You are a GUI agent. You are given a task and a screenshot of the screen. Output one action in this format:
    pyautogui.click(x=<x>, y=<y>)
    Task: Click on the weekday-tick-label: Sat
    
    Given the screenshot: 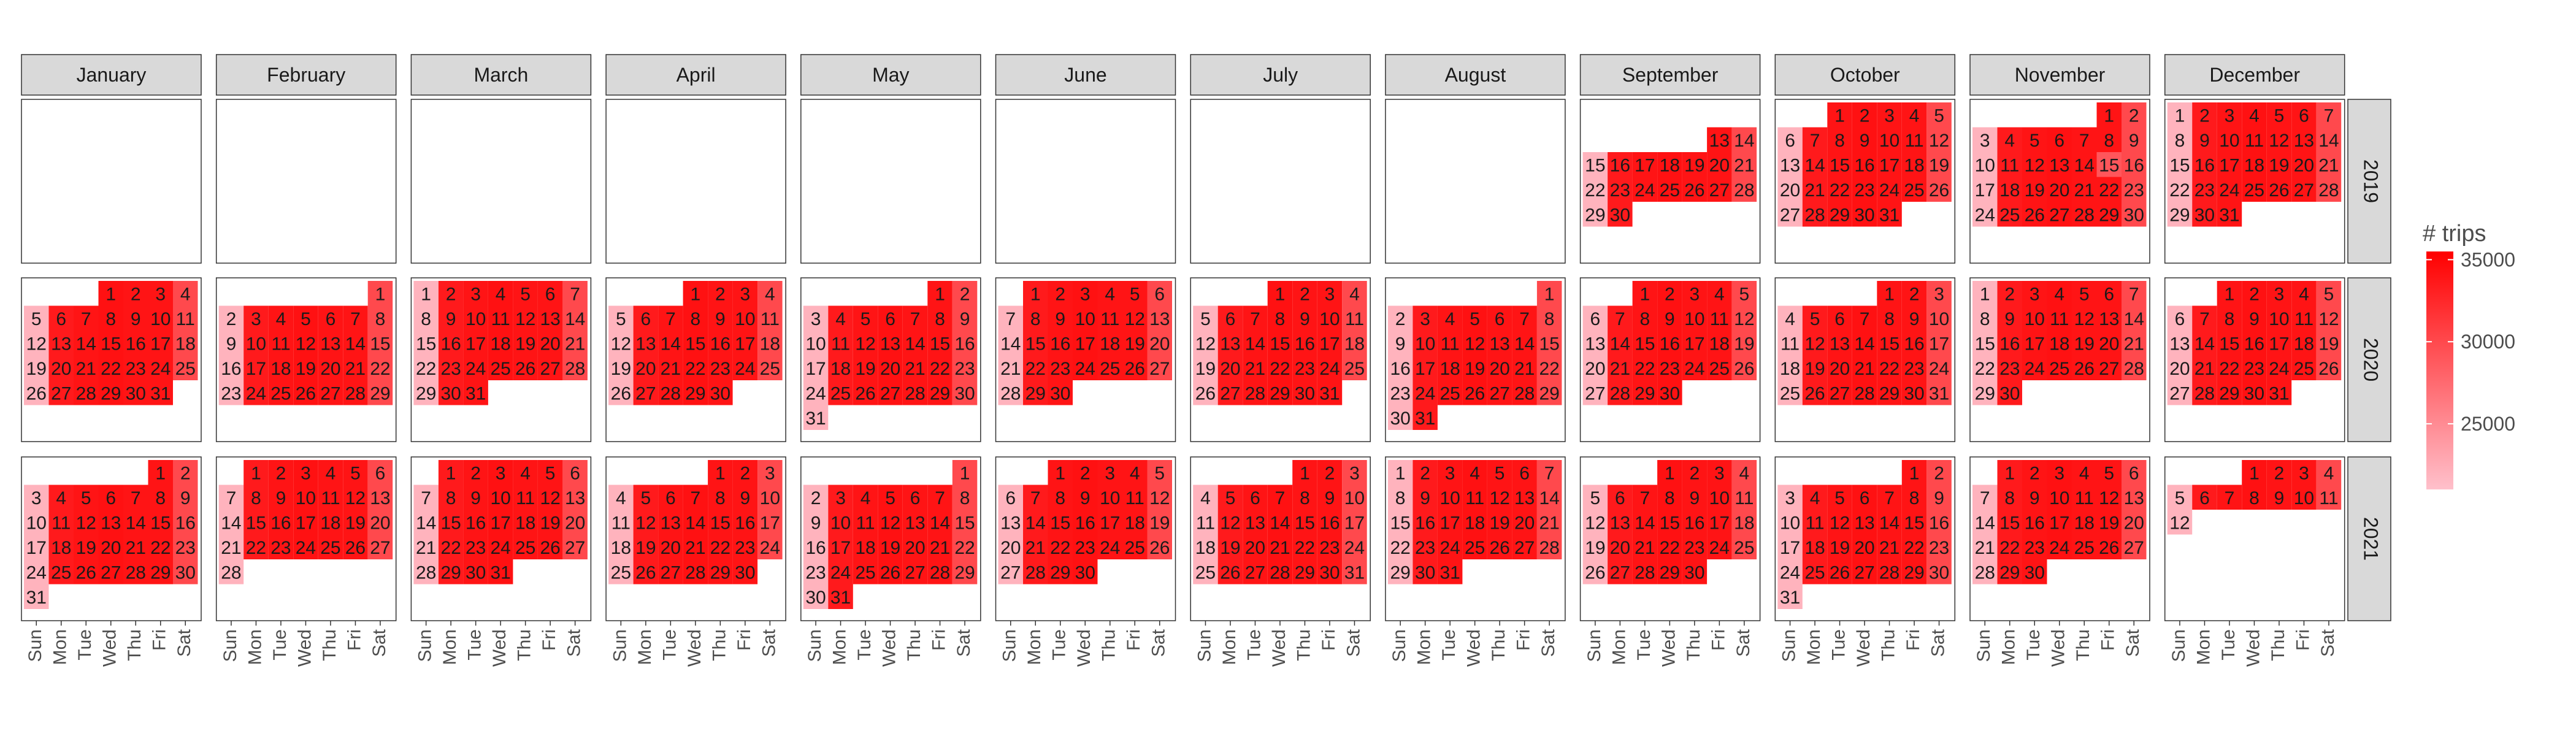 What is the action you would take?
    pyautogui.click(x=1938, y=643)
    